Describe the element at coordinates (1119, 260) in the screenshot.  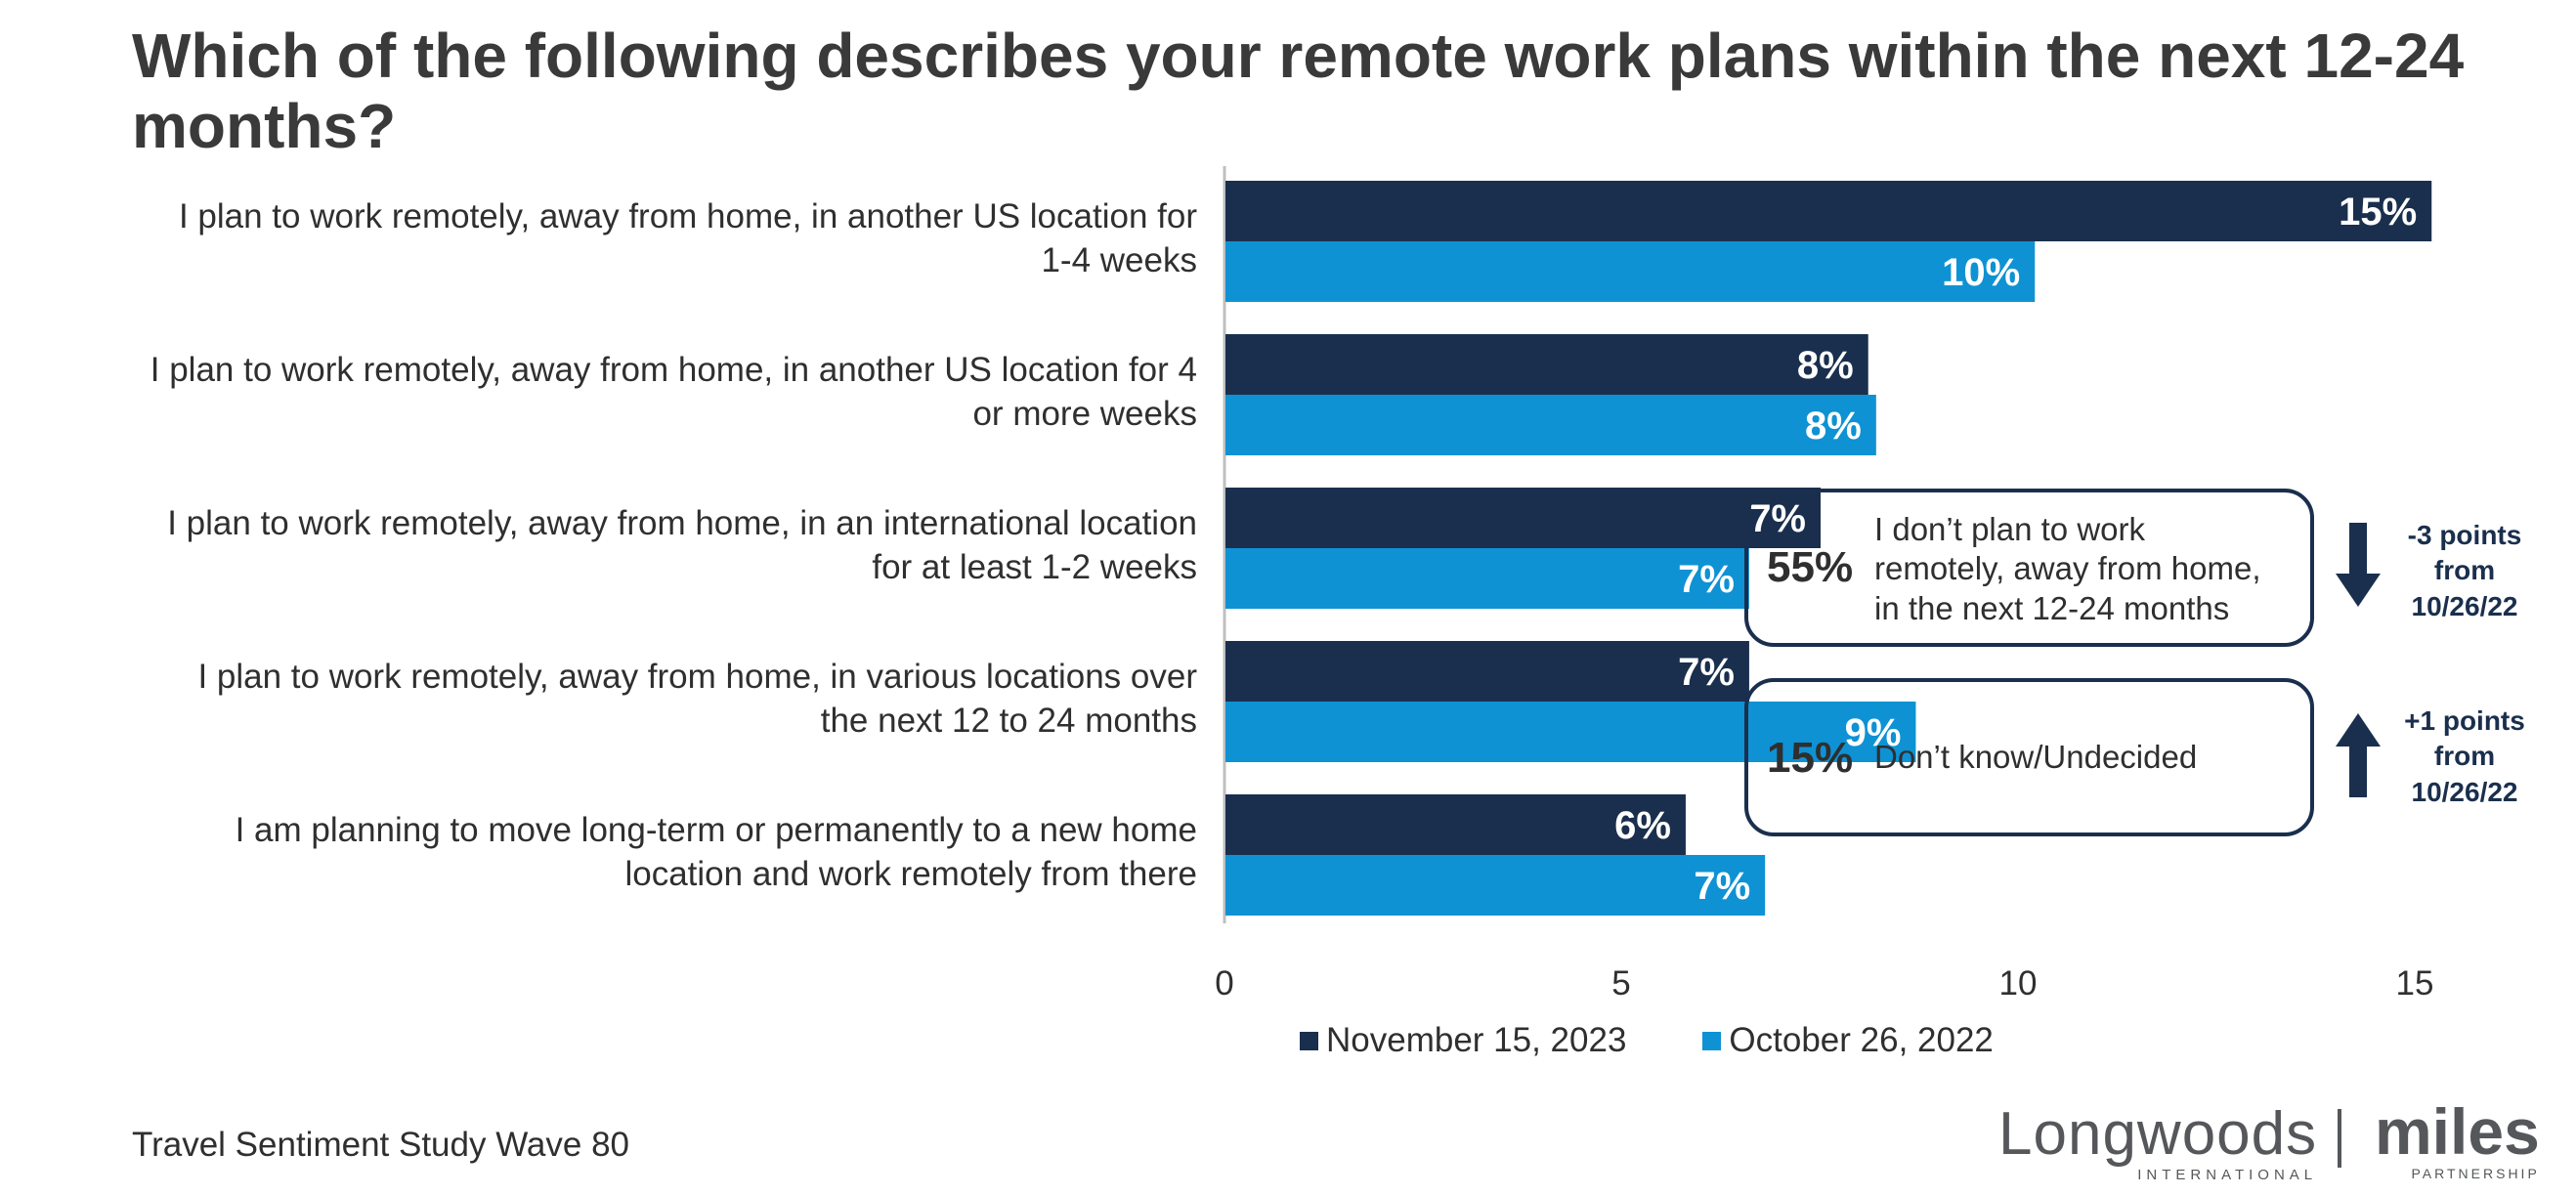
I see `category-label: 1-4 weeks` at that location.